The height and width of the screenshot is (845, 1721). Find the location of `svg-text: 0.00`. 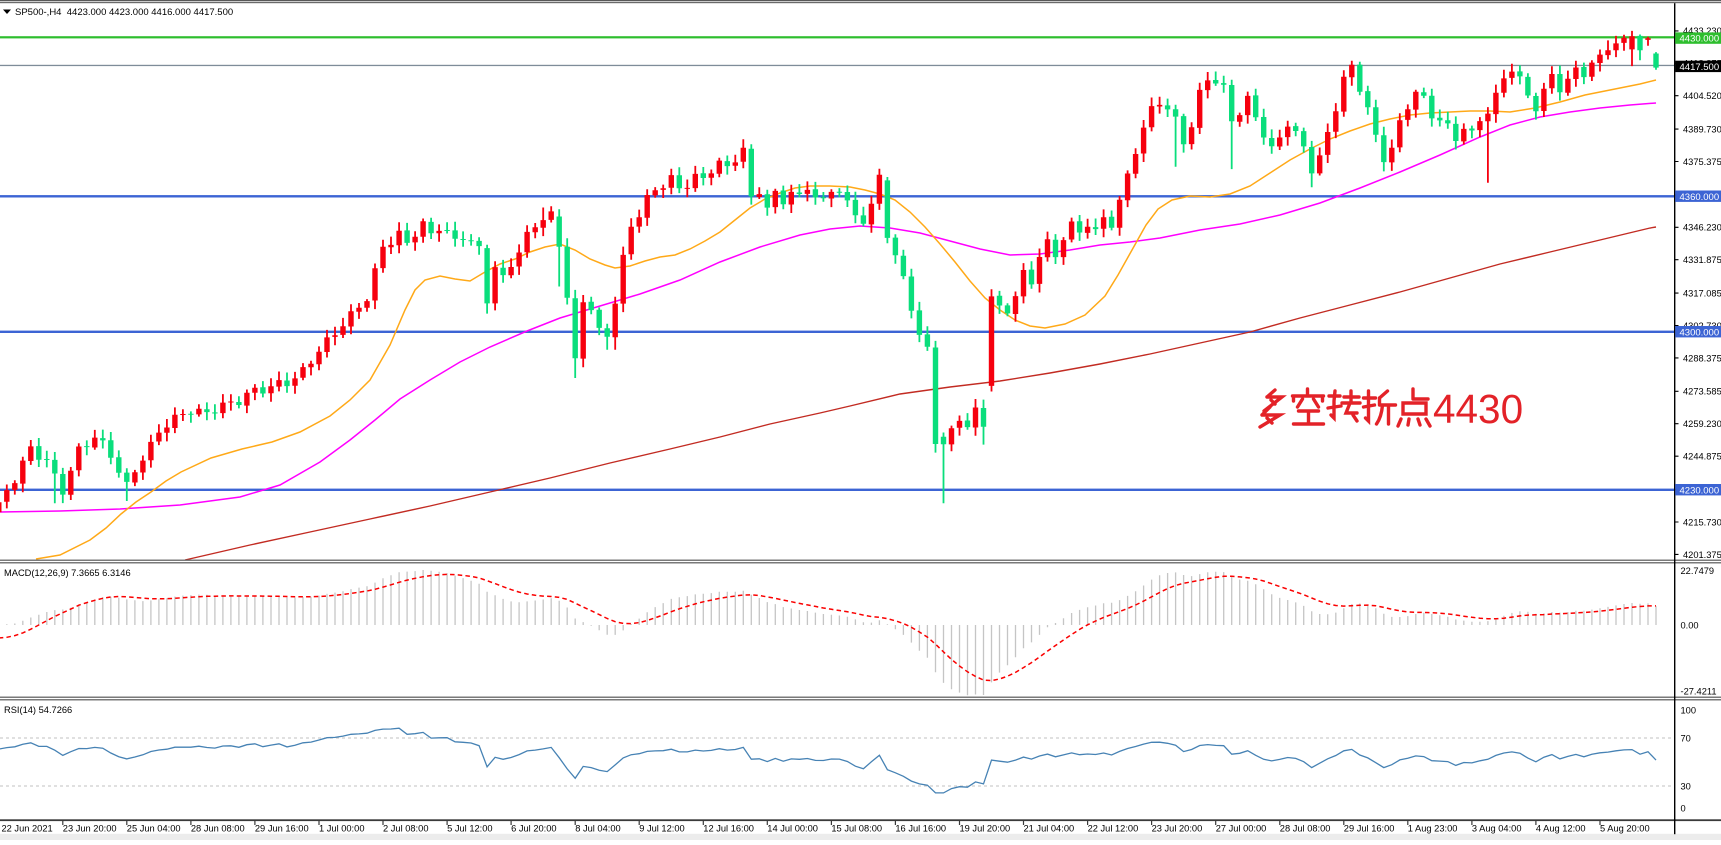

svg-text: 0.00 is located at coordinates (1690, 625).